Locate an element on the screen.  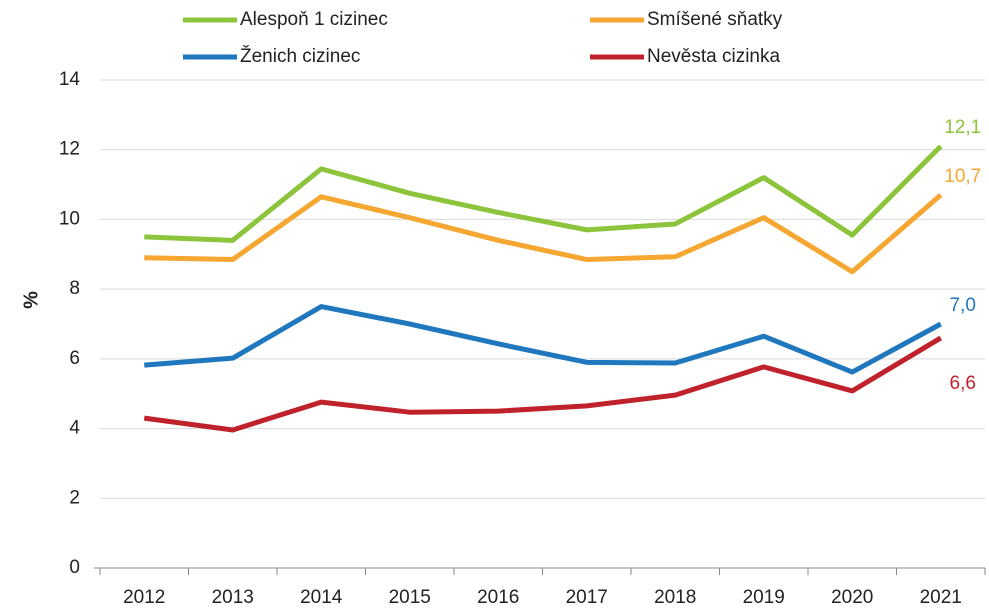
y-tick-label: 0 is located at coordinates (74, 567).